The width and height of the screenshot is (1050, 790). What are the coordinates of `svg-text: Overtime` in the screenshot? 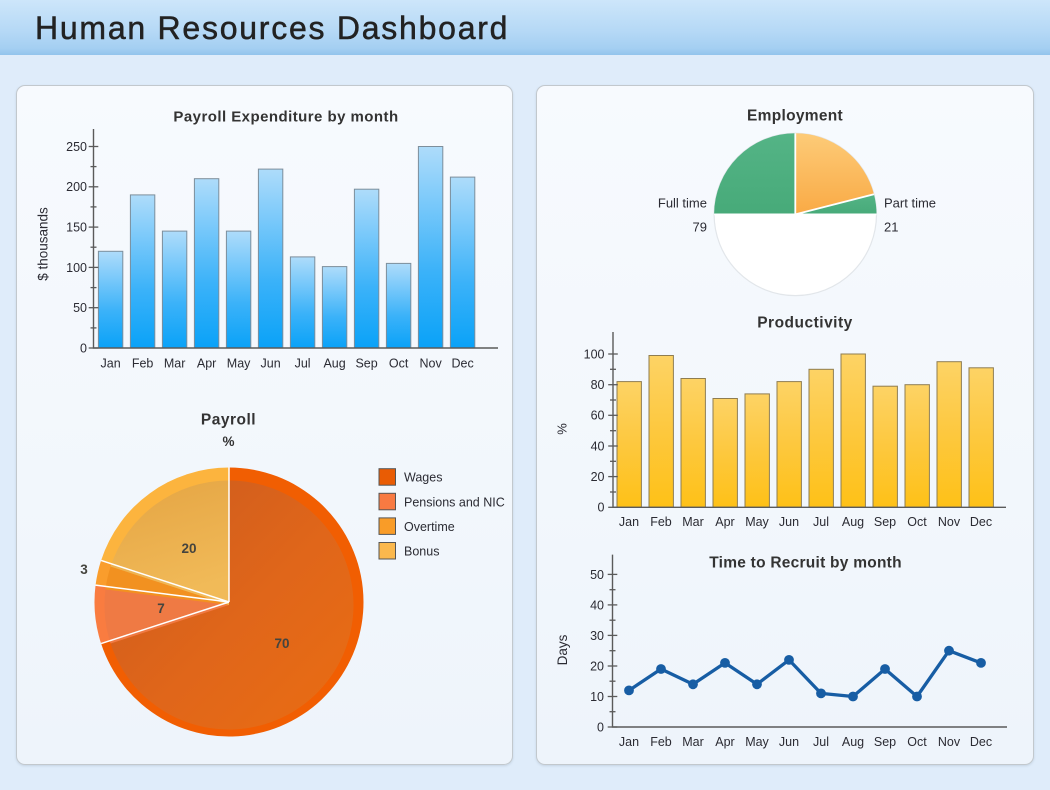 It's located at (429, 527).